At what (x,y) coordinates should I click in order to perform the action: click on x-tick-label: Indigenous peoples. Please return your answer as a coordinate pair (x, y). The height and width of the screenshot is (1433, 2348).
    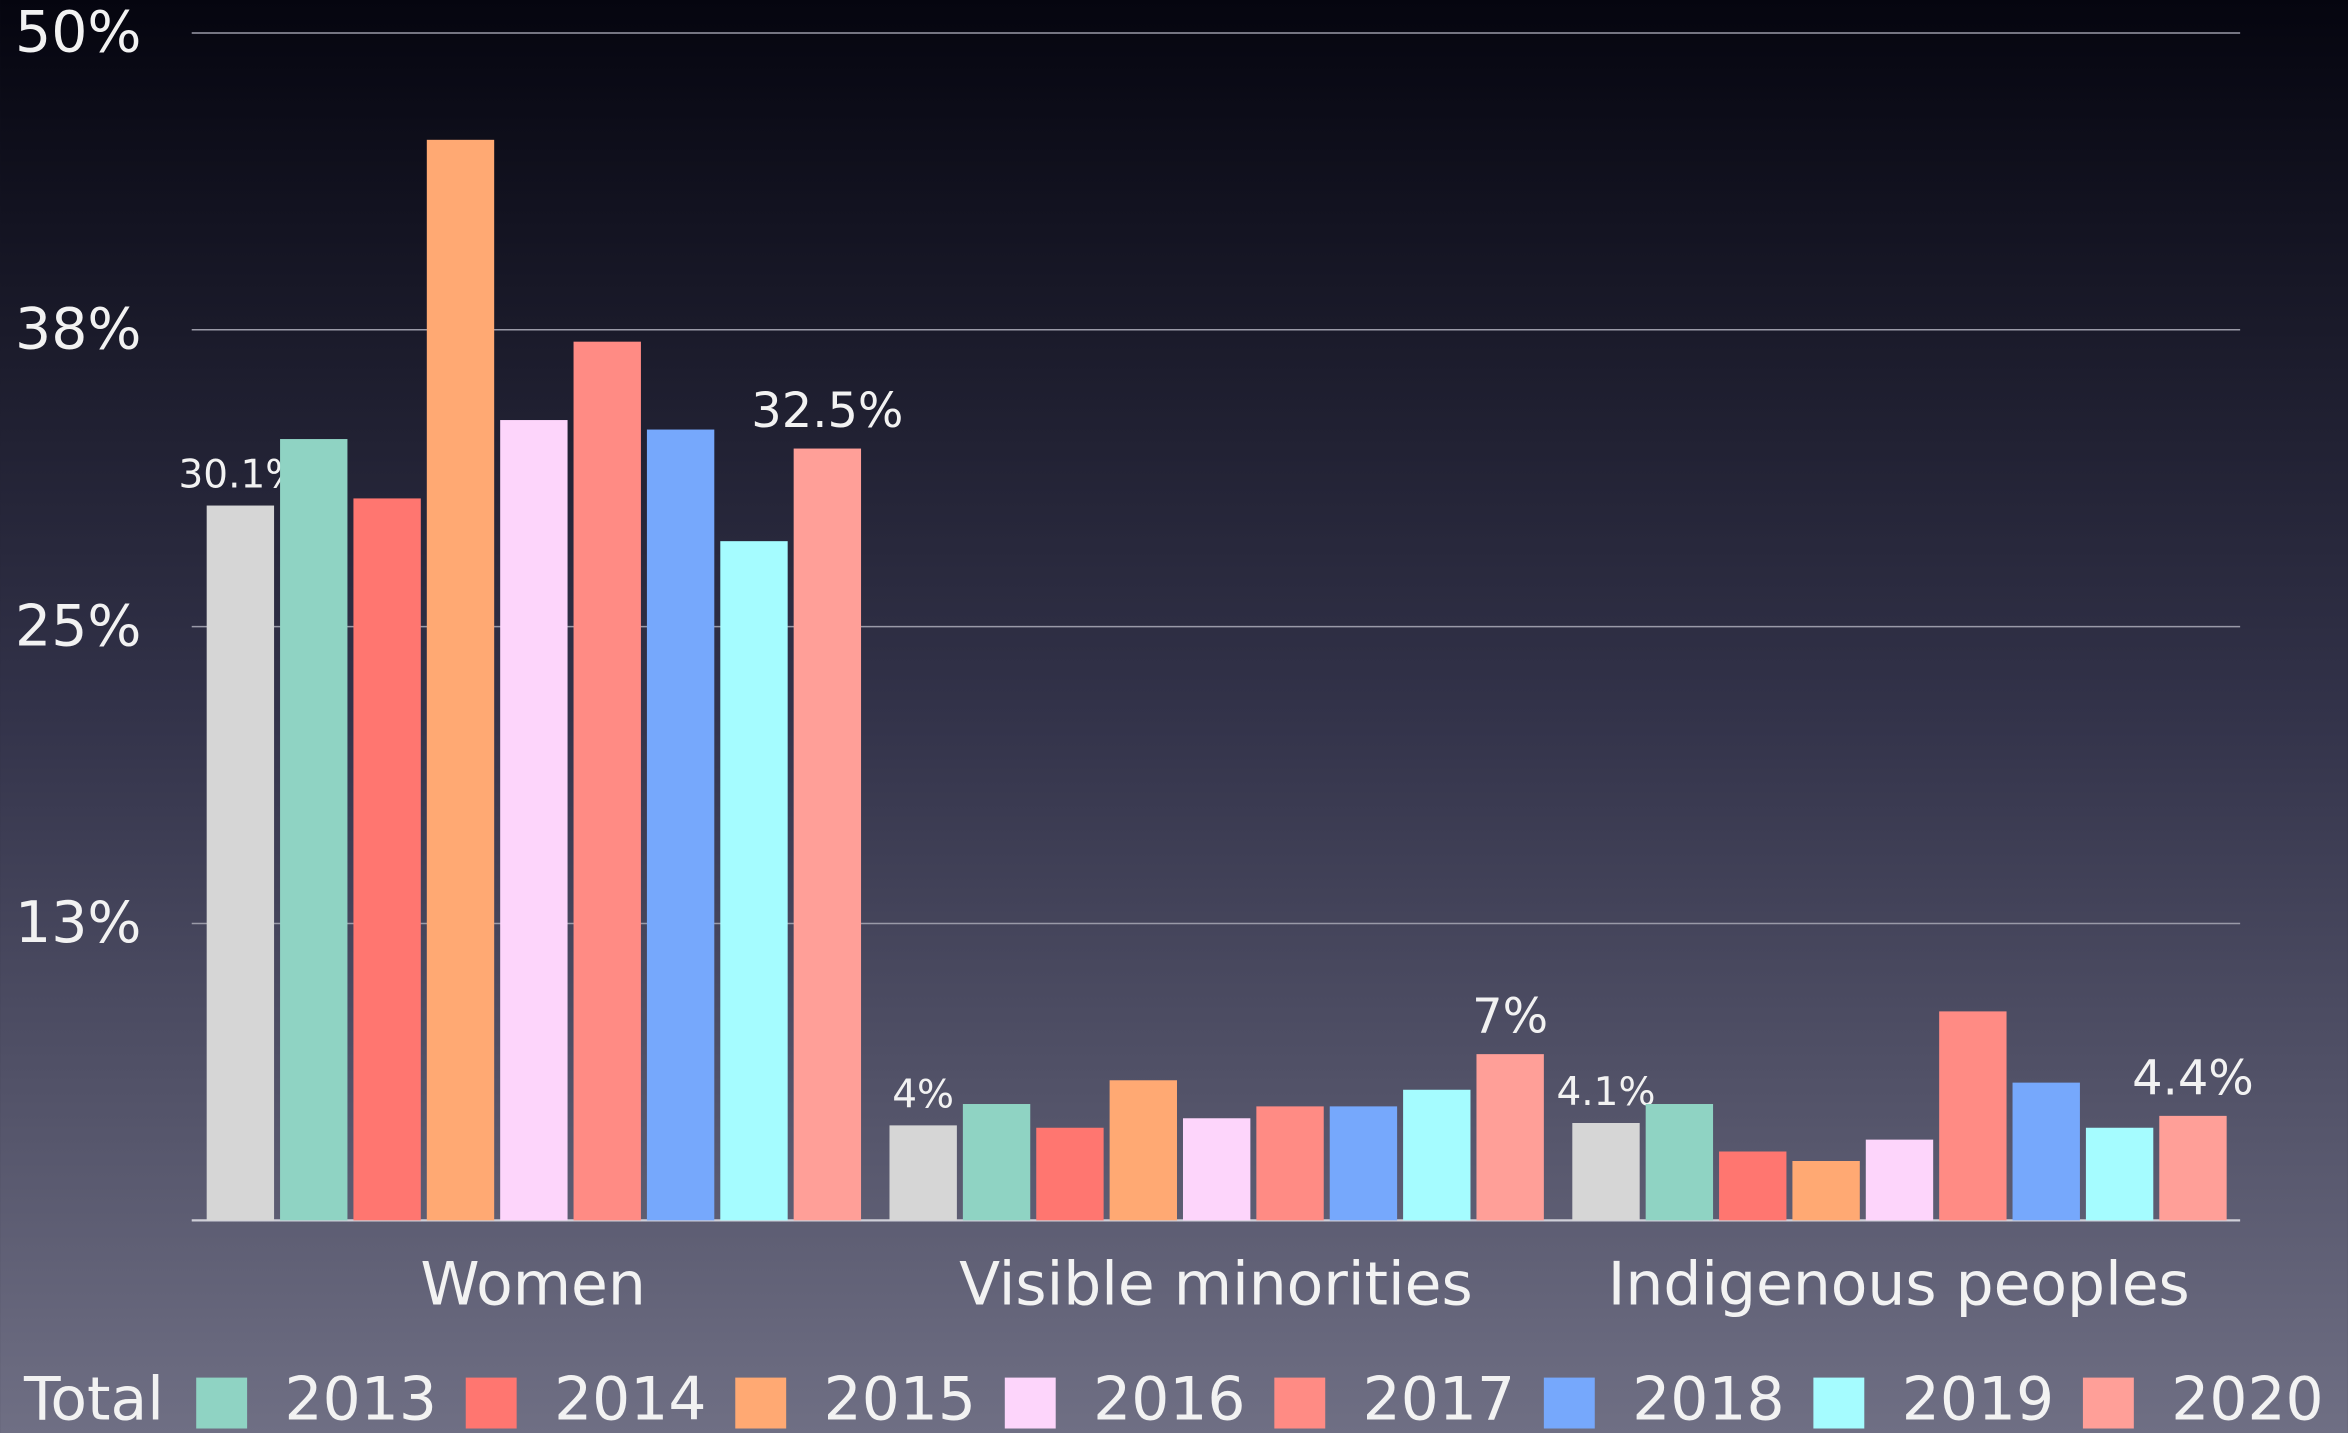
    Looking at the image, I should click on (1899, 1284).